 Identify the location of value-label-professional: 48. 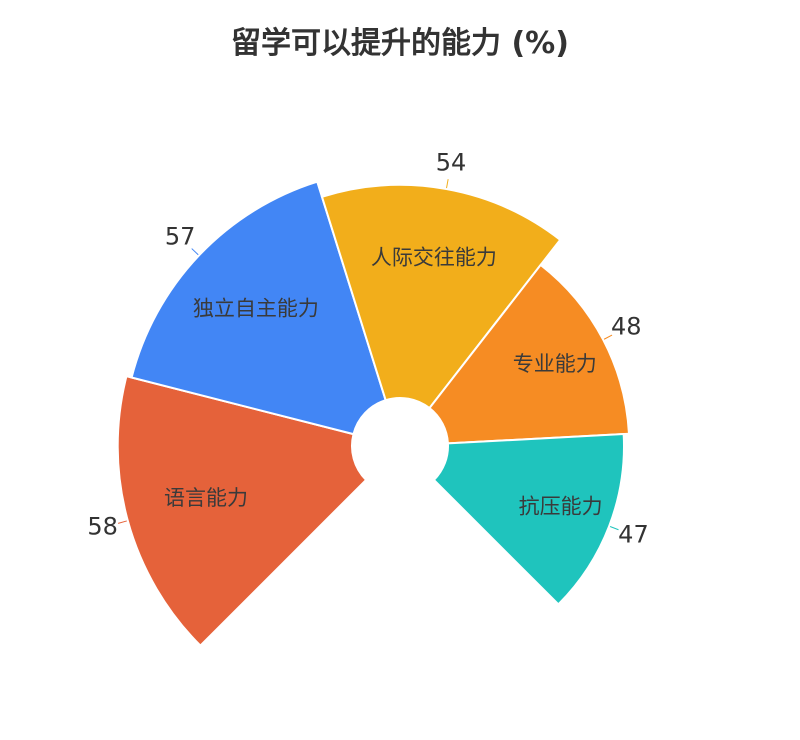
(626, 327).